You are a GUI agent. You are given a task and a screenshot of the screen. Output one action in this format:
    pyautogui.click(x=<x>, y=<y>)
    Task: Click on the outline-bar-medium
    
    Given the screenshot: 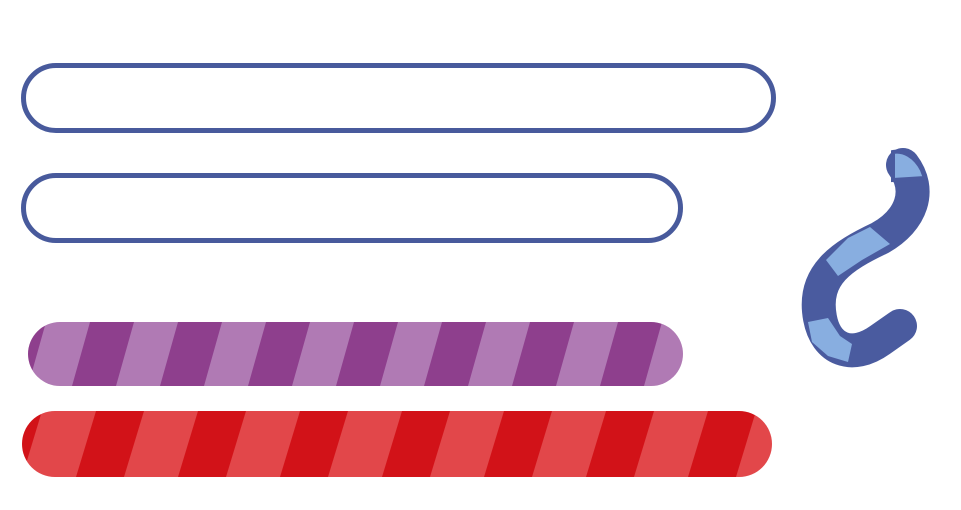 What is the action you would take?
    pyautogui.click(x=352, y=208)
    